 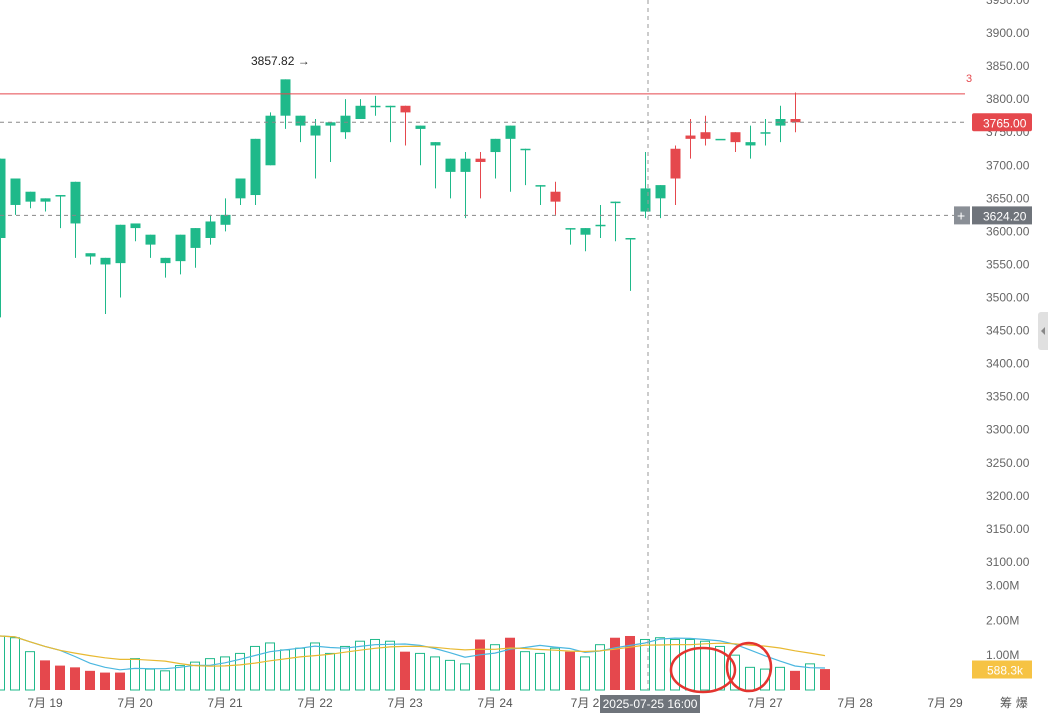 What do you see at coordinates (405, 703) in the screenshot?
I see `date-tick-label: 7月 23` at bounding box center [405, 703].